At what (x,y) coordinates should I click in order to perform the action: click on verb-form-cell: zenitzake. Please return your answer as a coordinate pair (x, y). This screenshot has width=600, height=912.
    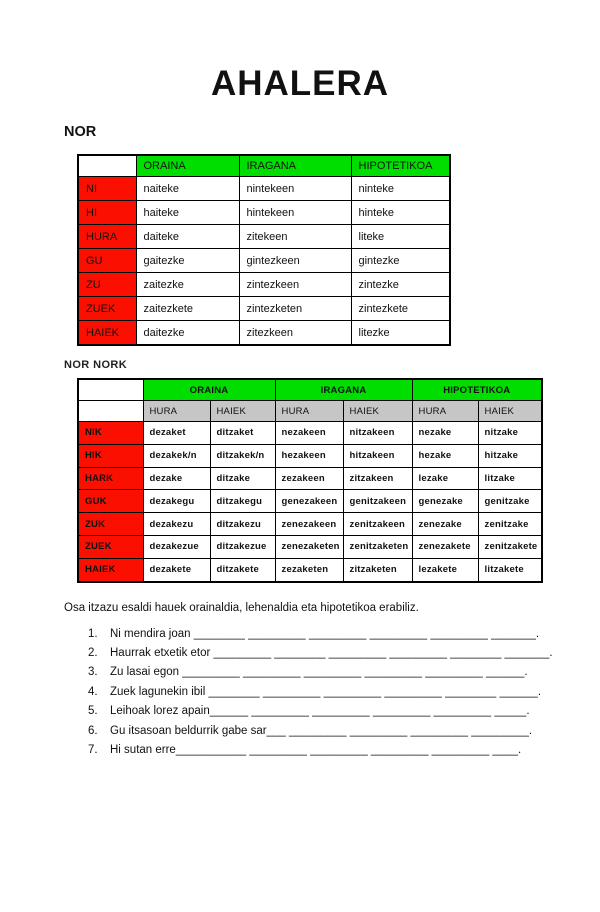
    Looking at the image, I should click on (510, 524).